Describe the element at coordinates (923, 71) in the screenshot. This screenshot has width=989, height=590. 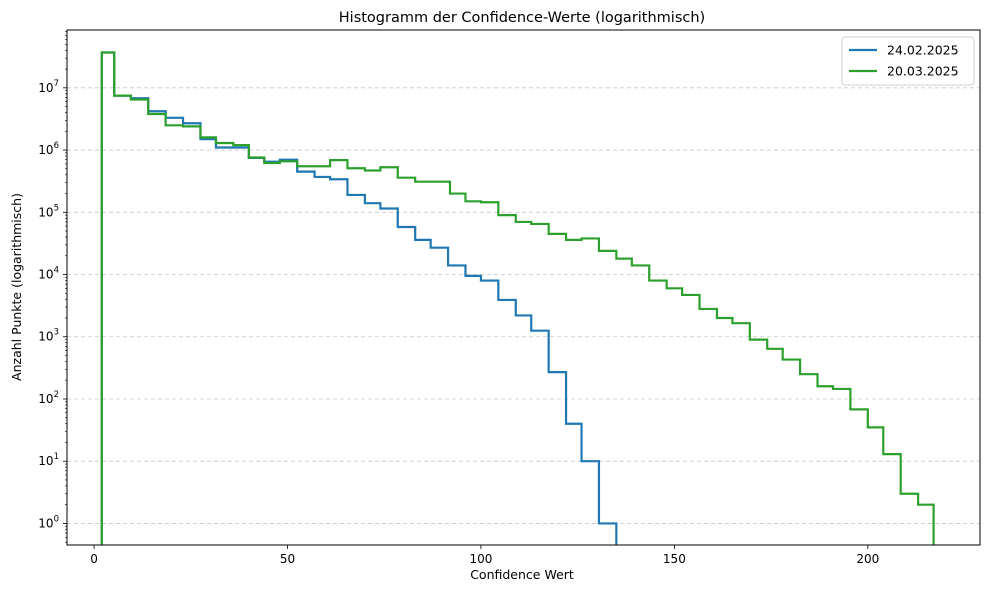
I see `legend-label-2: 20.03.2025` at that location.